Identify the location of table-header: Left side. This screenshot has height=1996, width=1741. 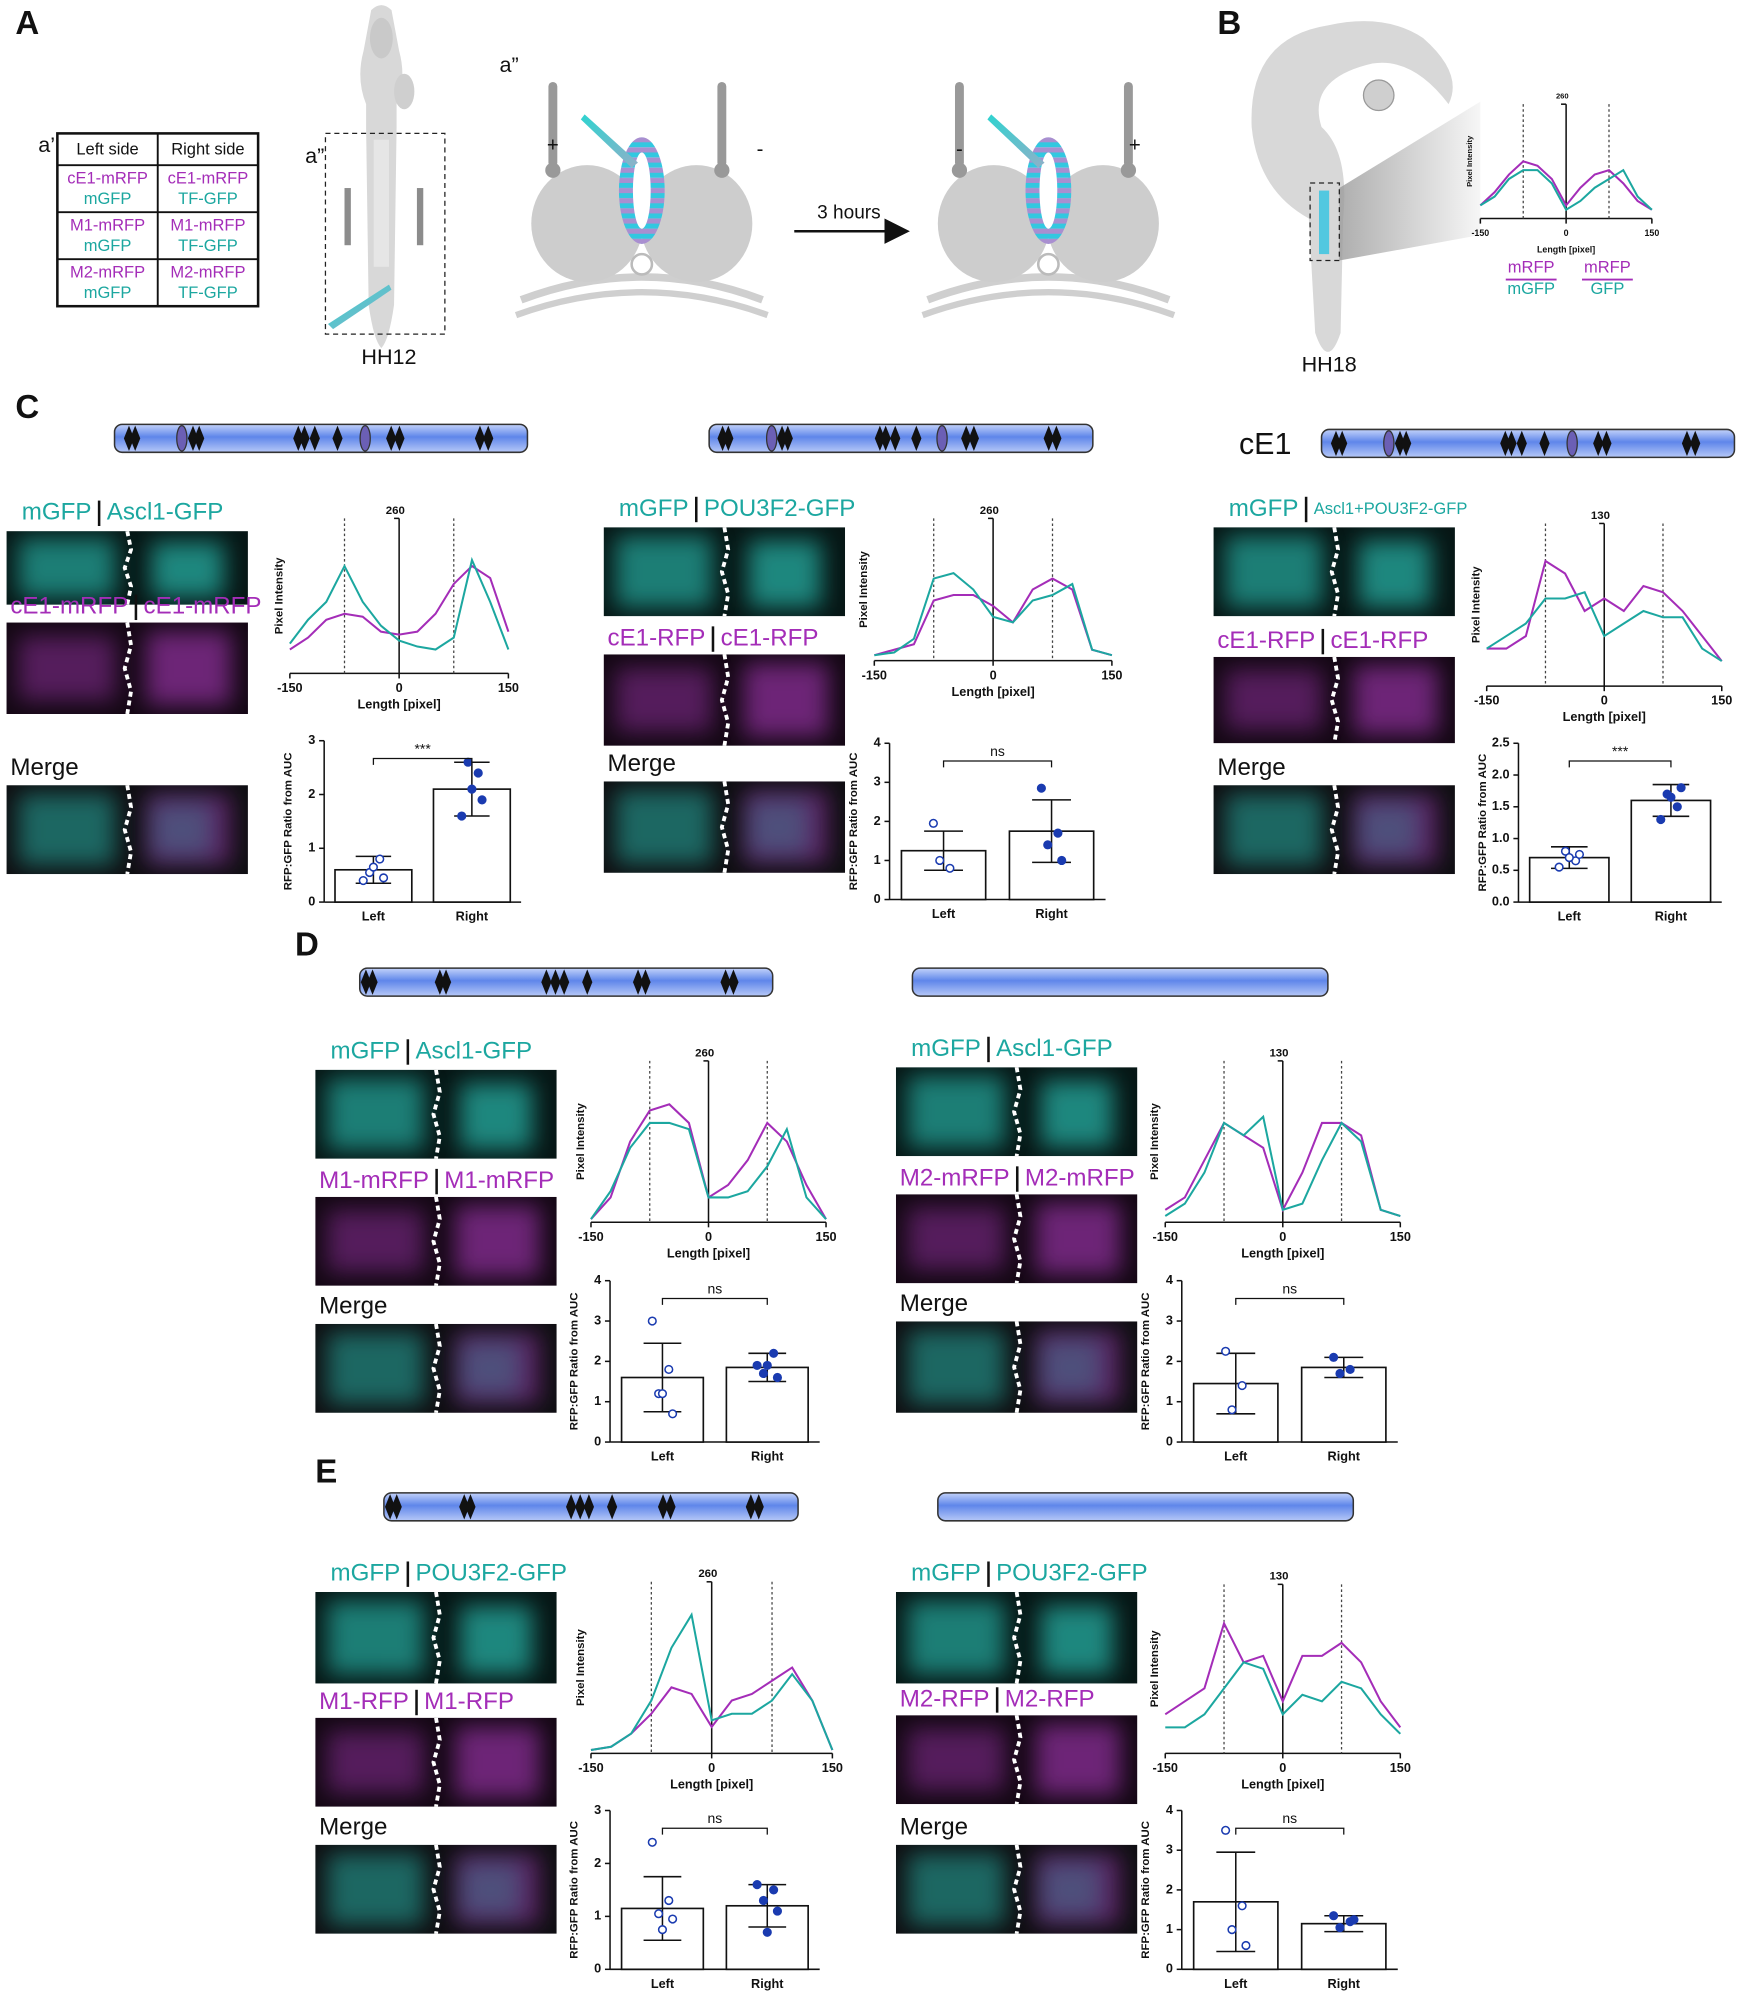
(107, 149).